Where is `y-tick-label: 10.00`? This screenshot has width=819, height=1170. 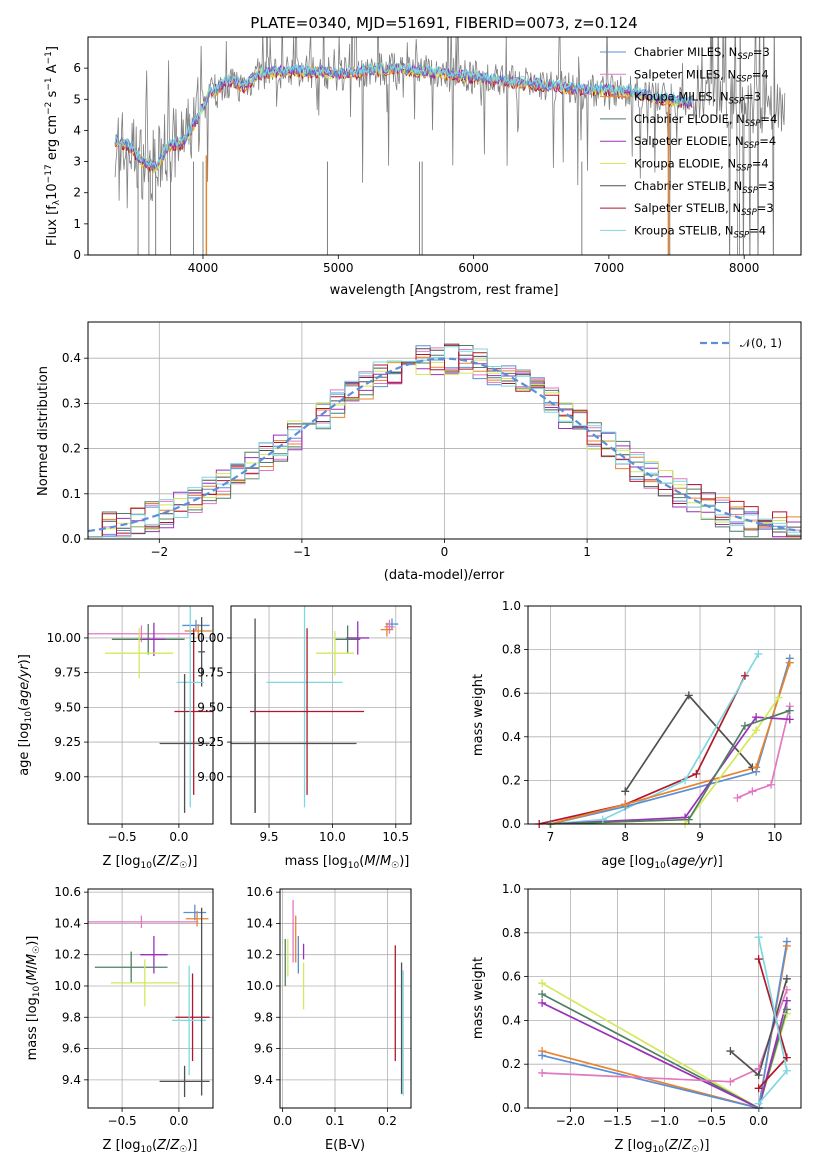
y-tick-label: 10.00 is located at coordinates (64, 638).